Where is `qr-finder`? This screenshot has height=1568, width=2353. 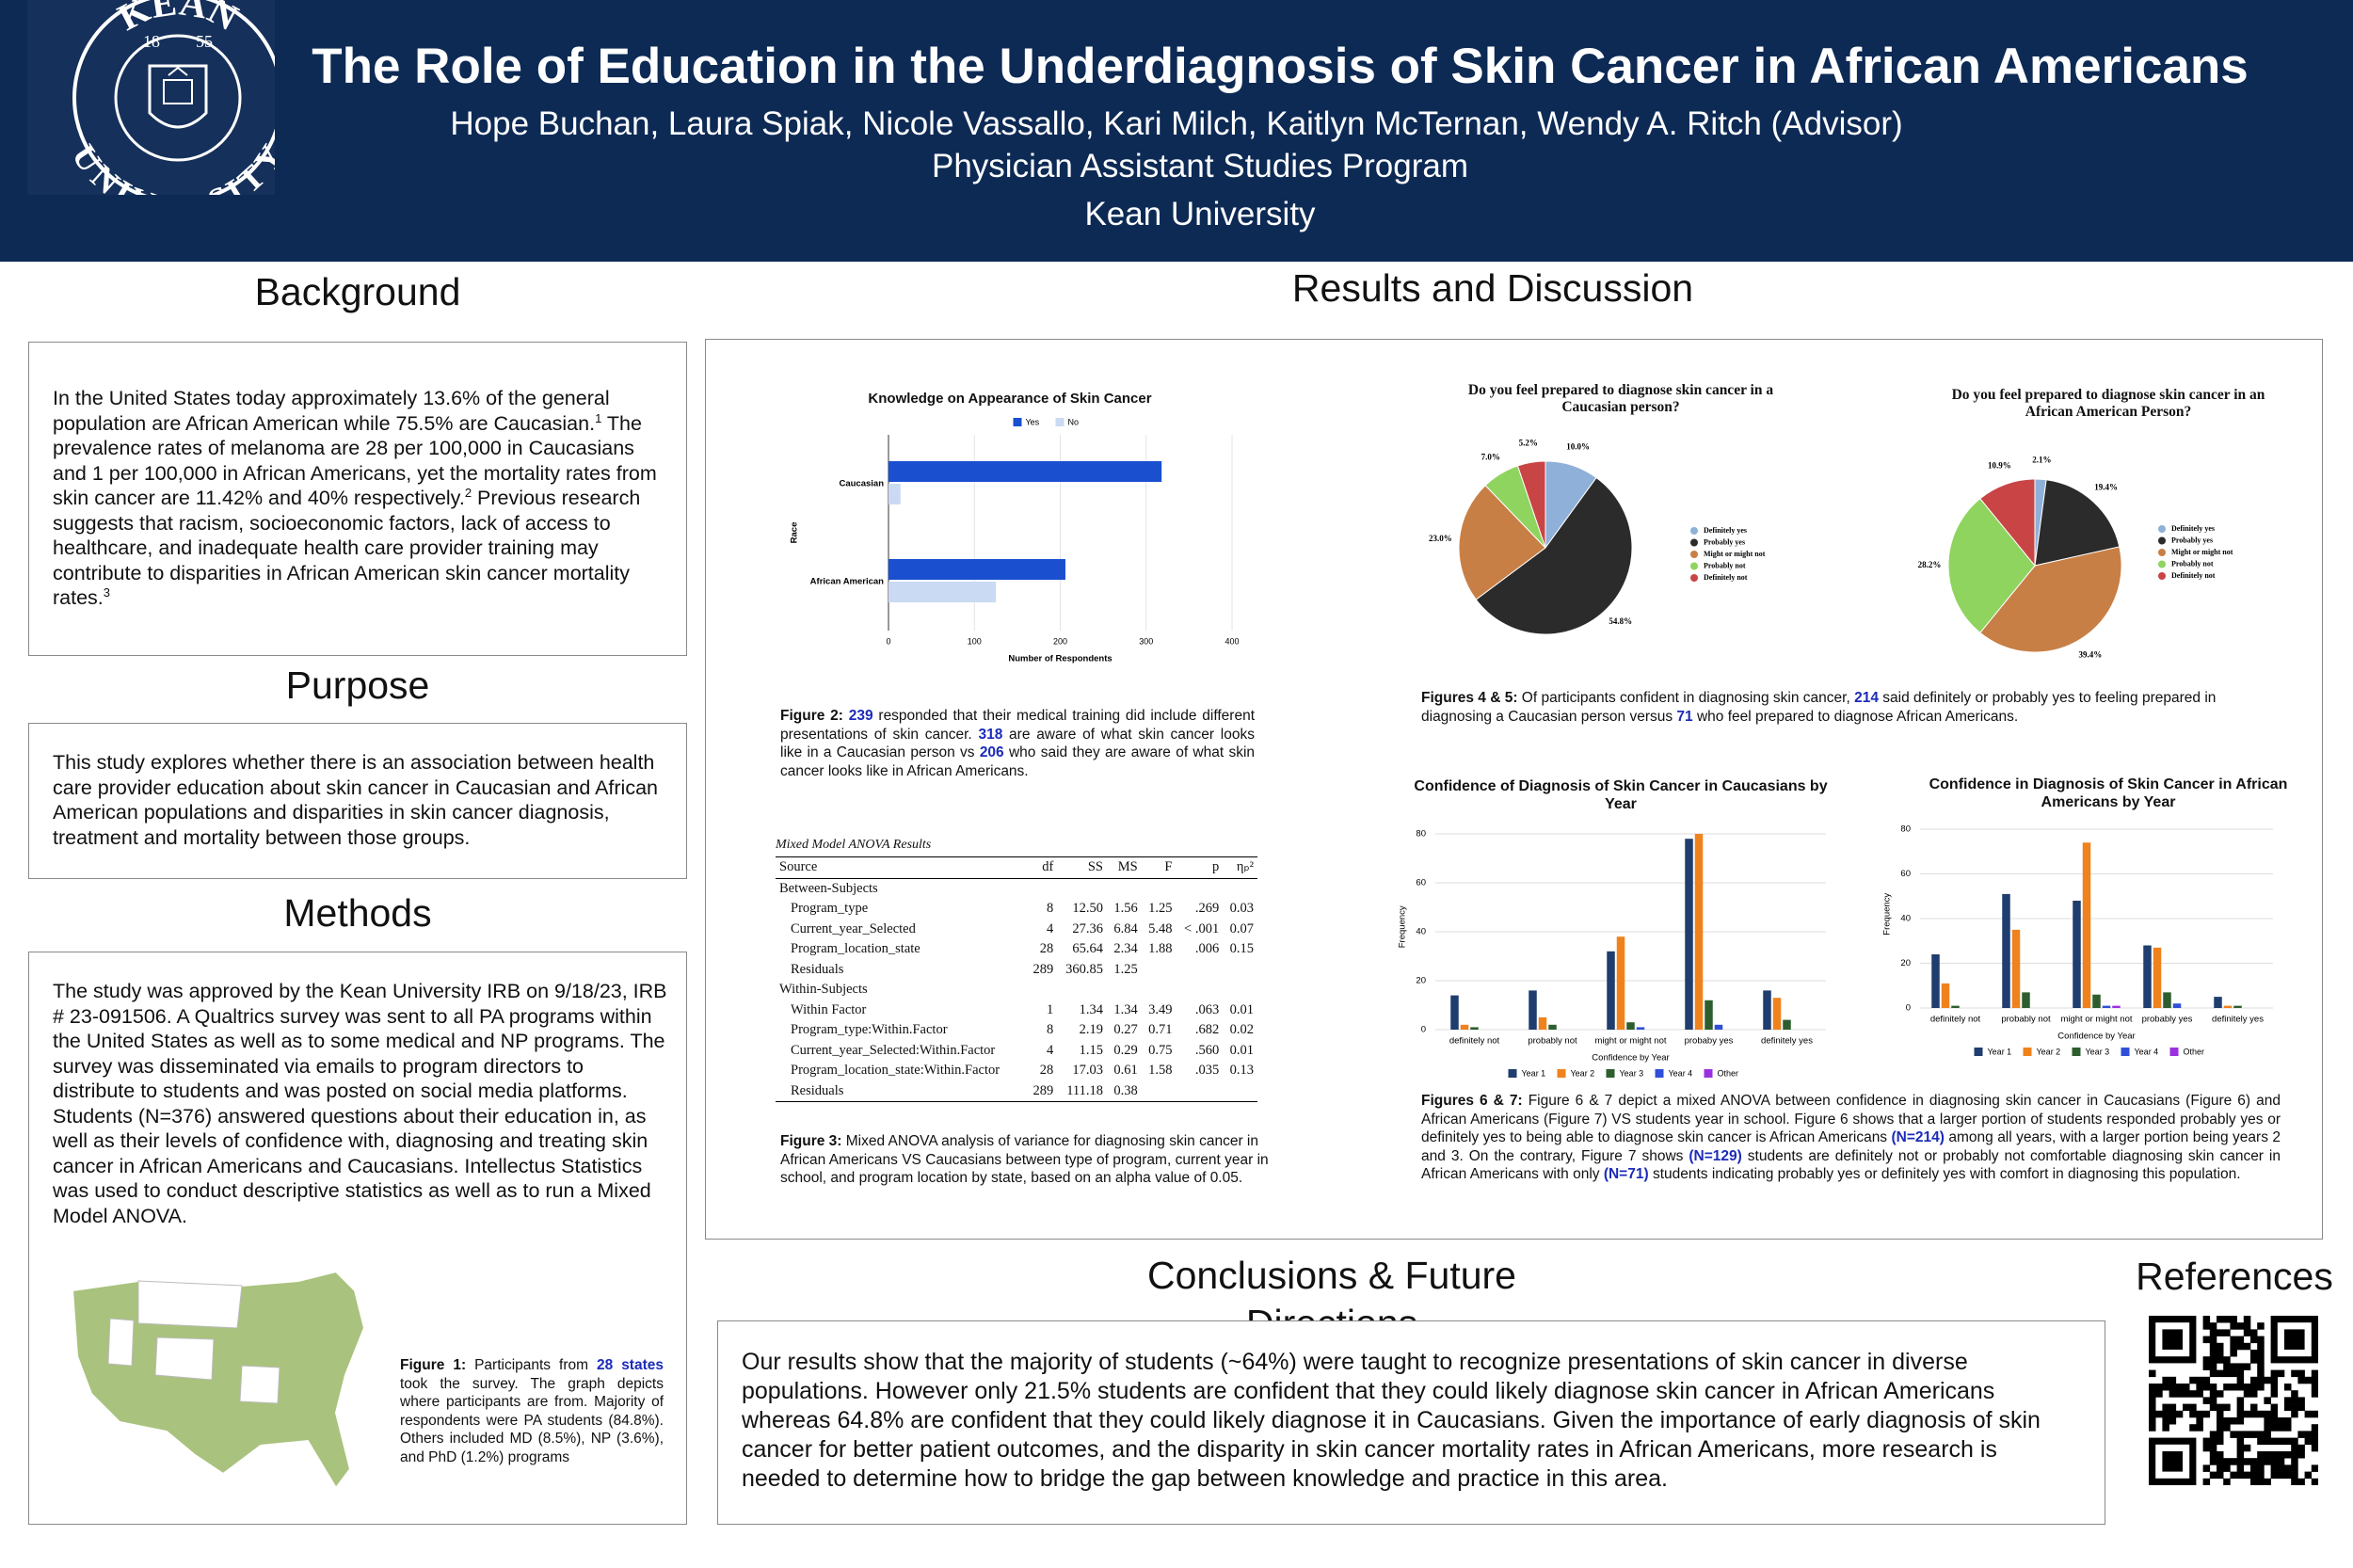 qr-finder is located at coordinates (2294, 1339).